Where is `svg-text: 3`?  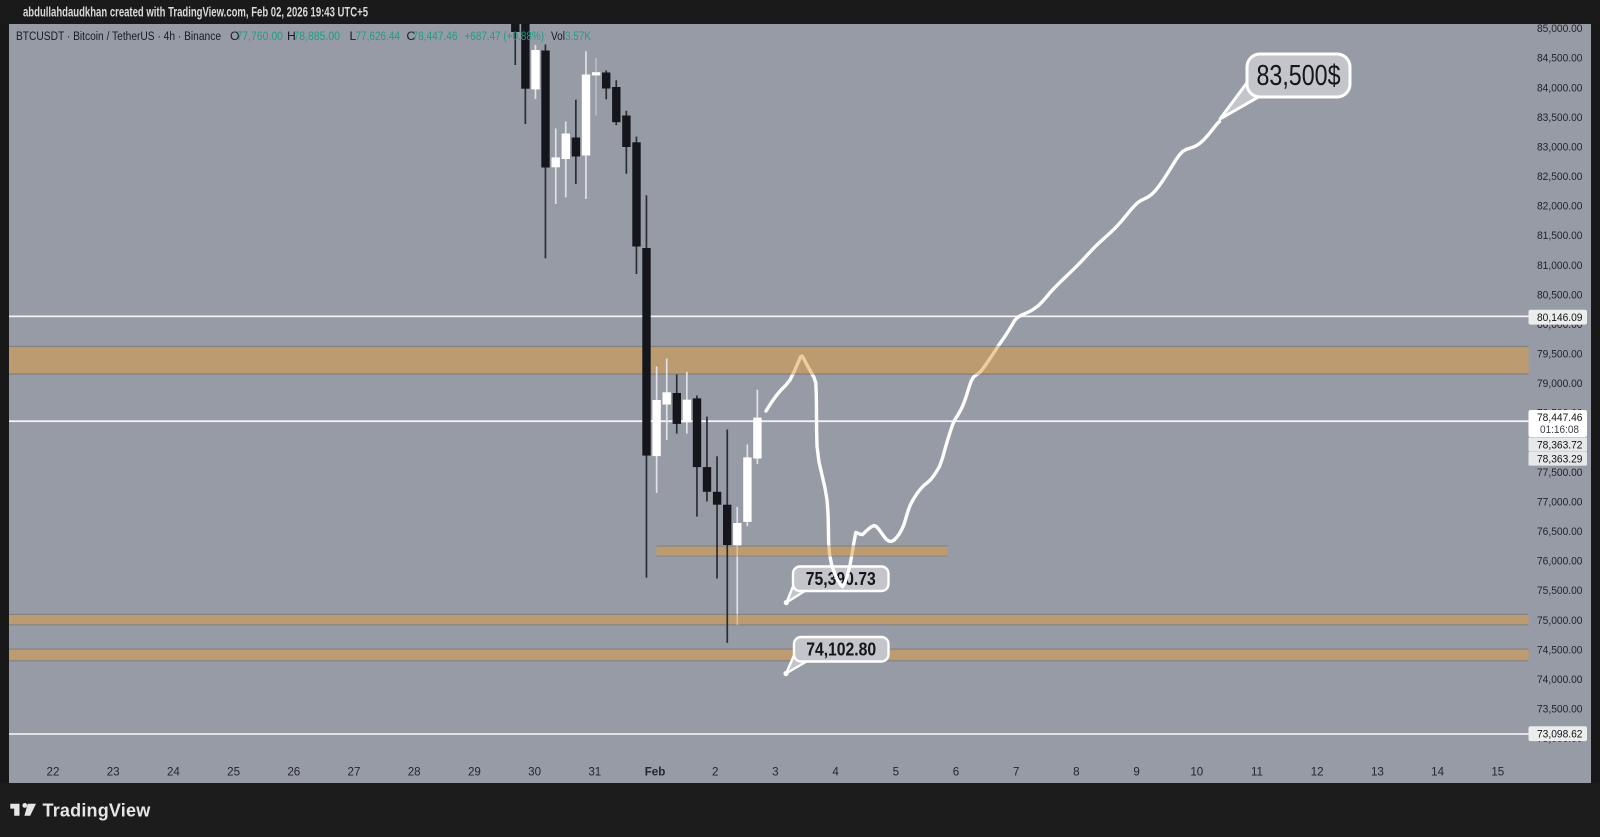
svg-text: 3 is located at coordinates (775, 772).